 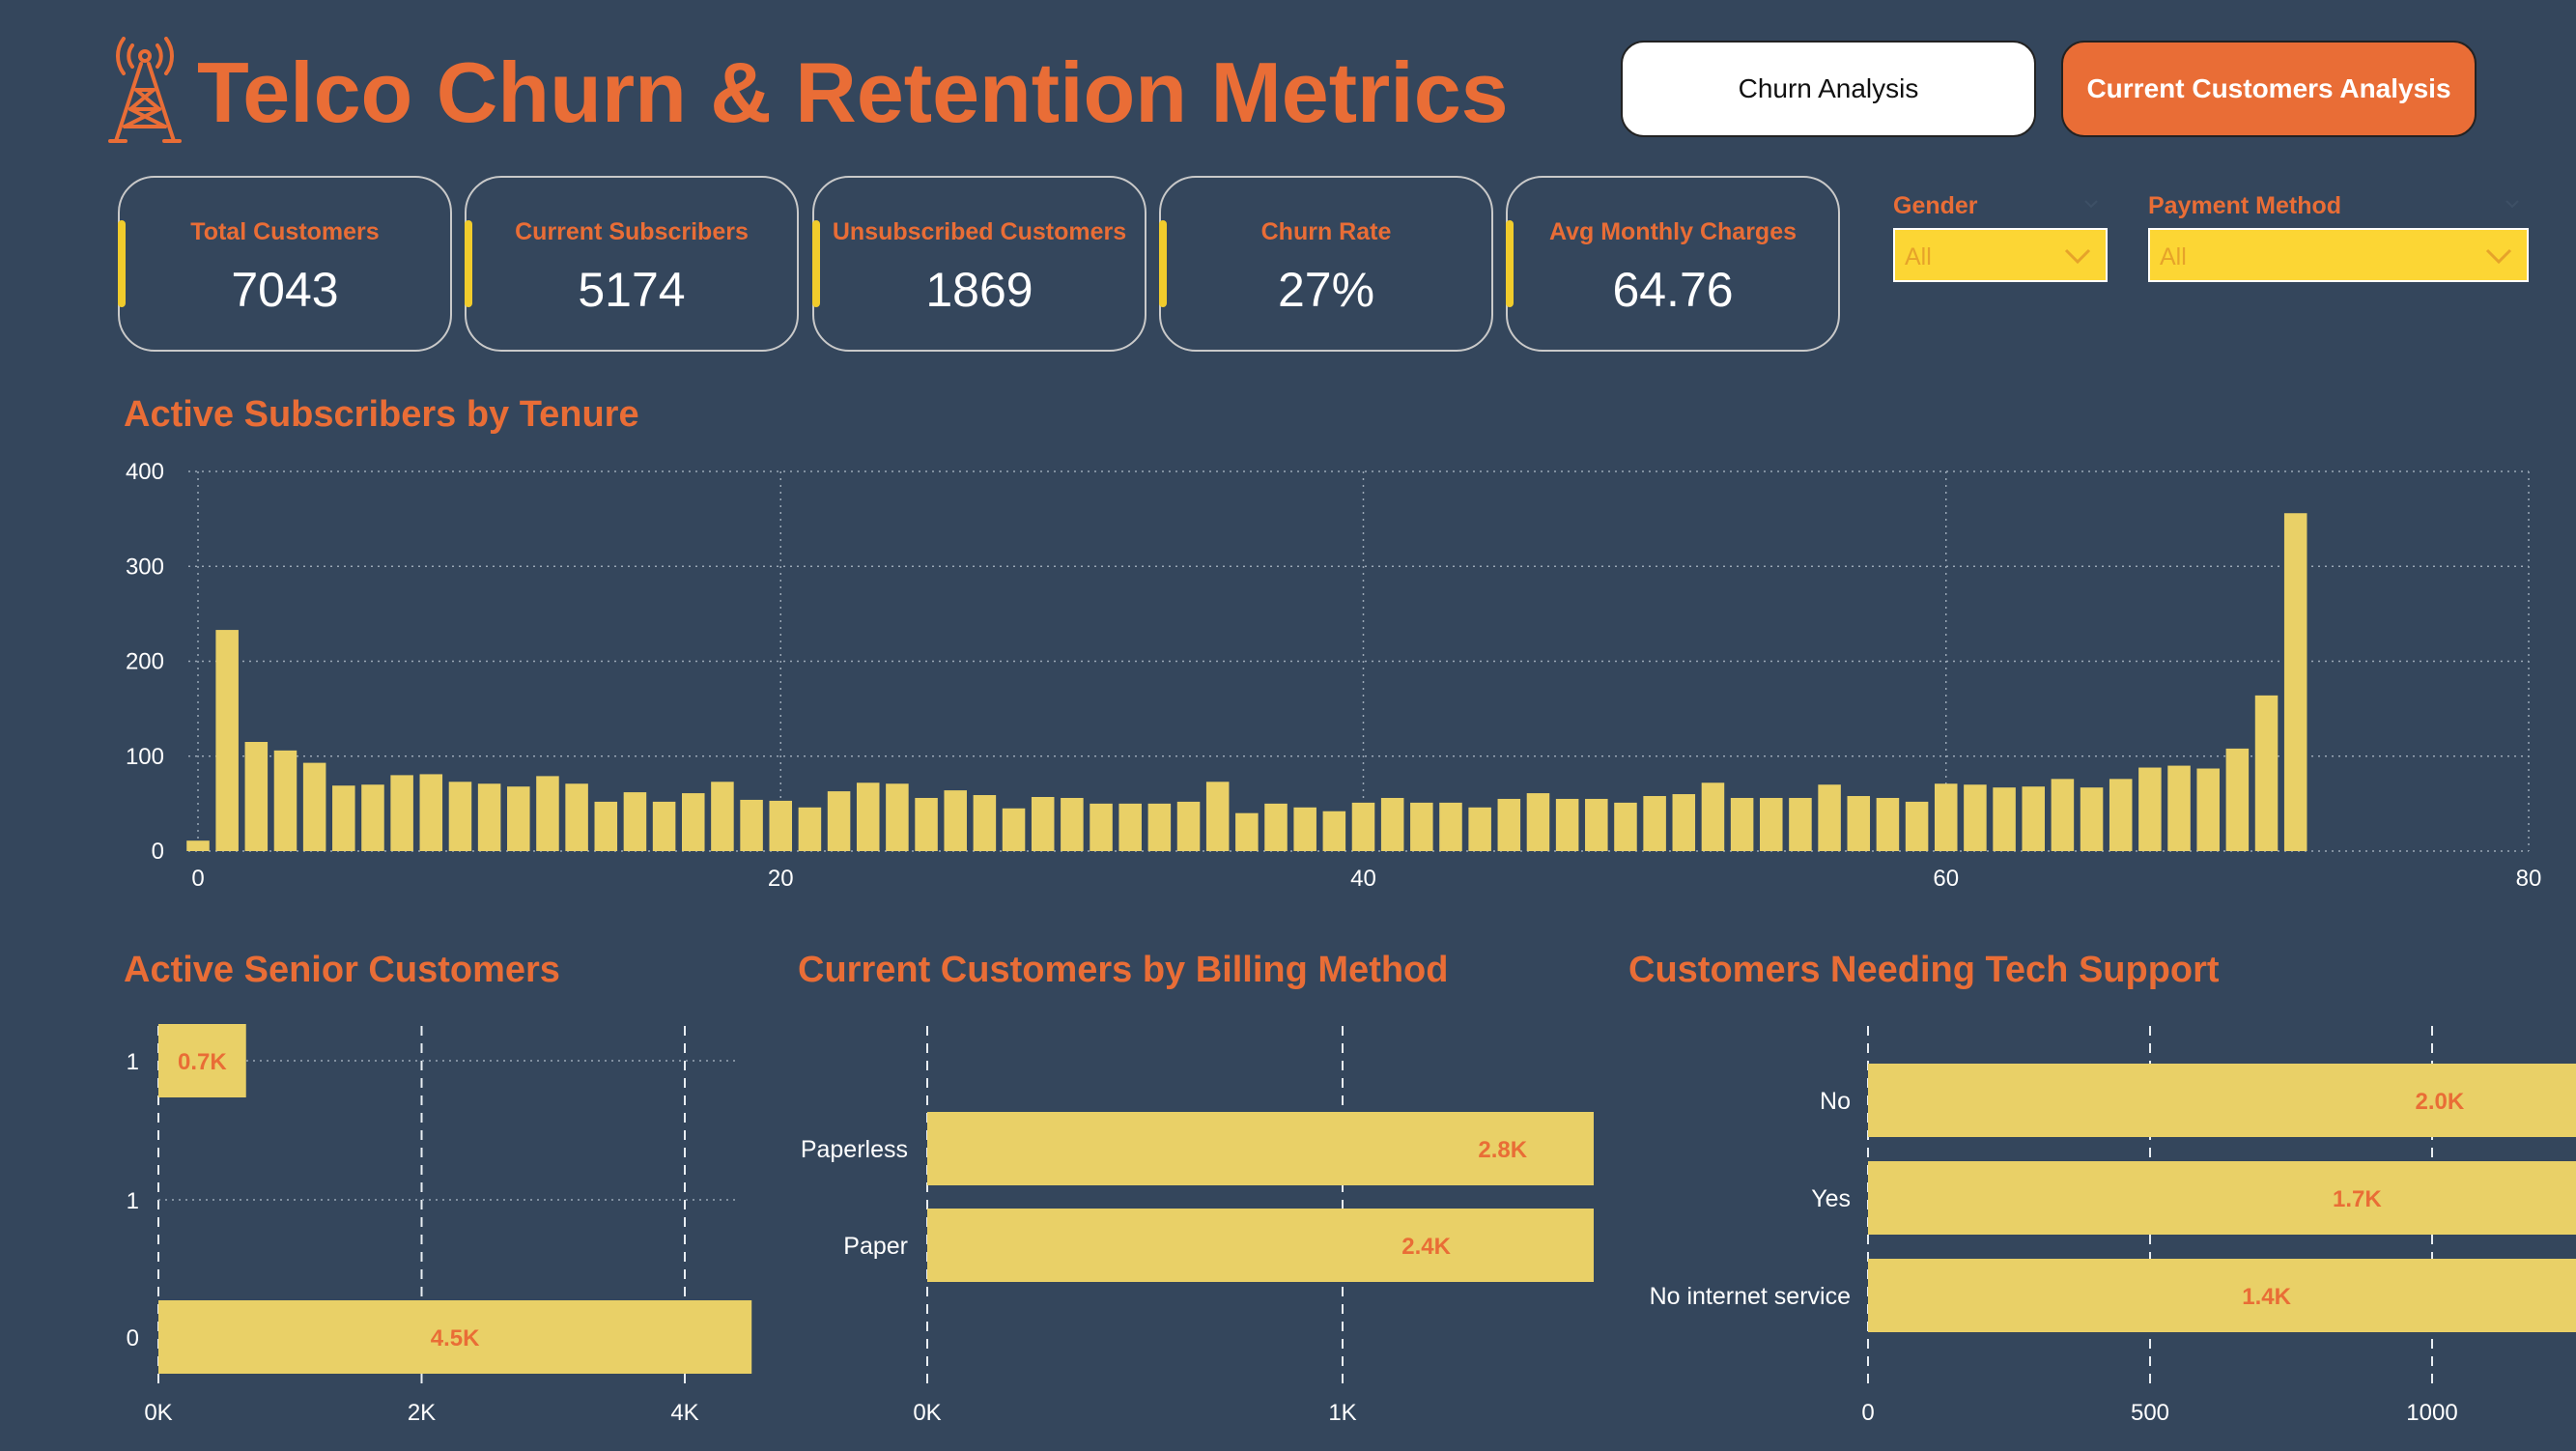 What do you see at coordinates (1946, 879) in the screenshot?
I see `x-tick-label: 60` at bounding box center [1946, 879].